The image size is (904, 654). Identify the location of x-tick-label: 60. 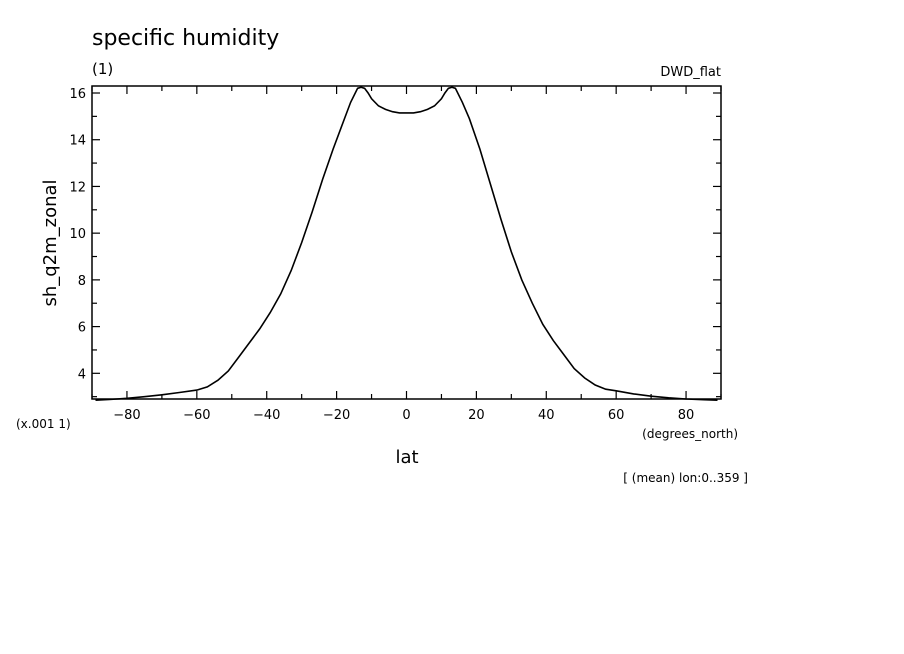
(616, 415).